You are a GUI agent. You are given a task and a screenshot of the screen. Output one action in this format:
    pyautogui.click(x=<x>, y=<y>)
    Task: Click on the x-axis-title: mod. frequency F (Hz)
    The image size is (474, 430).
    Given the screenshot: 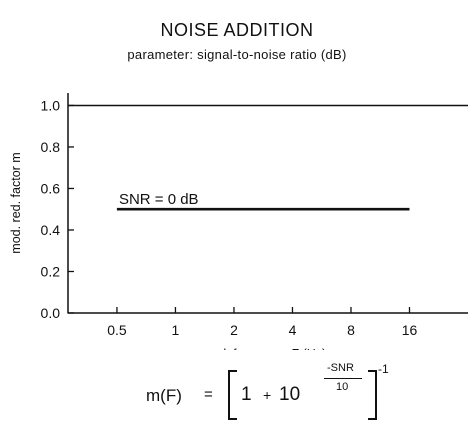 What is the action you would take?
    pyautogui.click(x=264, y=348)
    